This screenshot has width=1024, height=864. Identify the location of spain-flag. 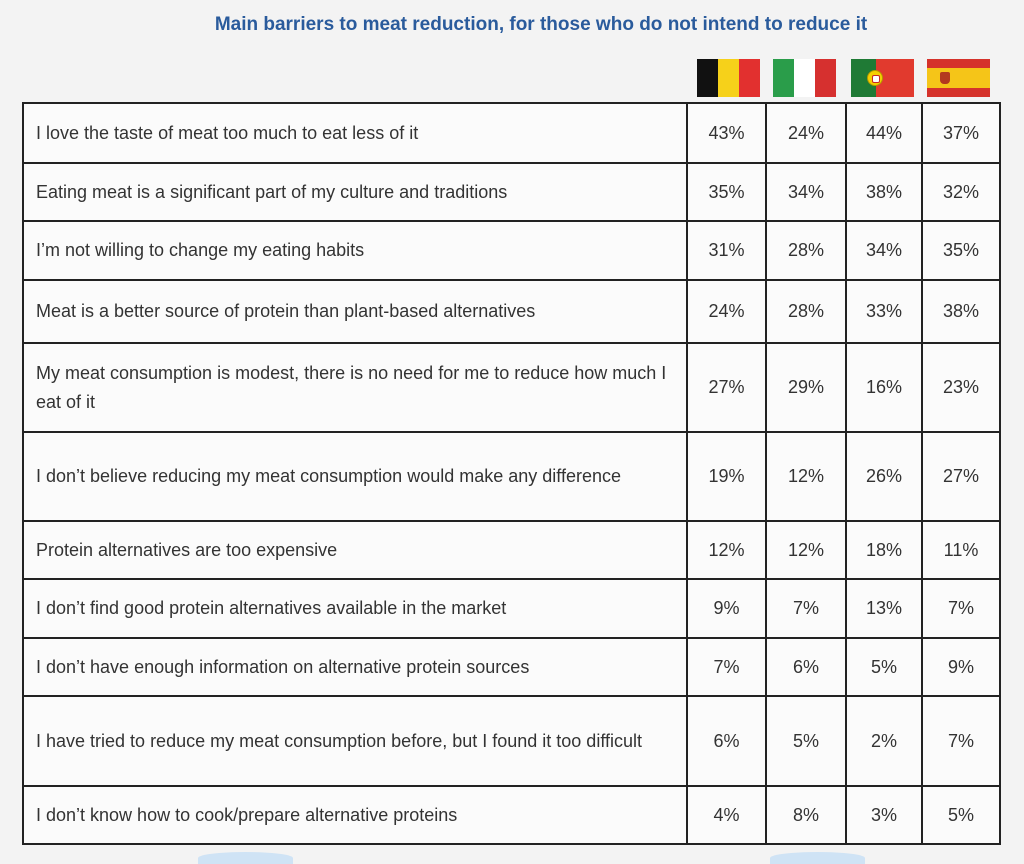
(958, 78).